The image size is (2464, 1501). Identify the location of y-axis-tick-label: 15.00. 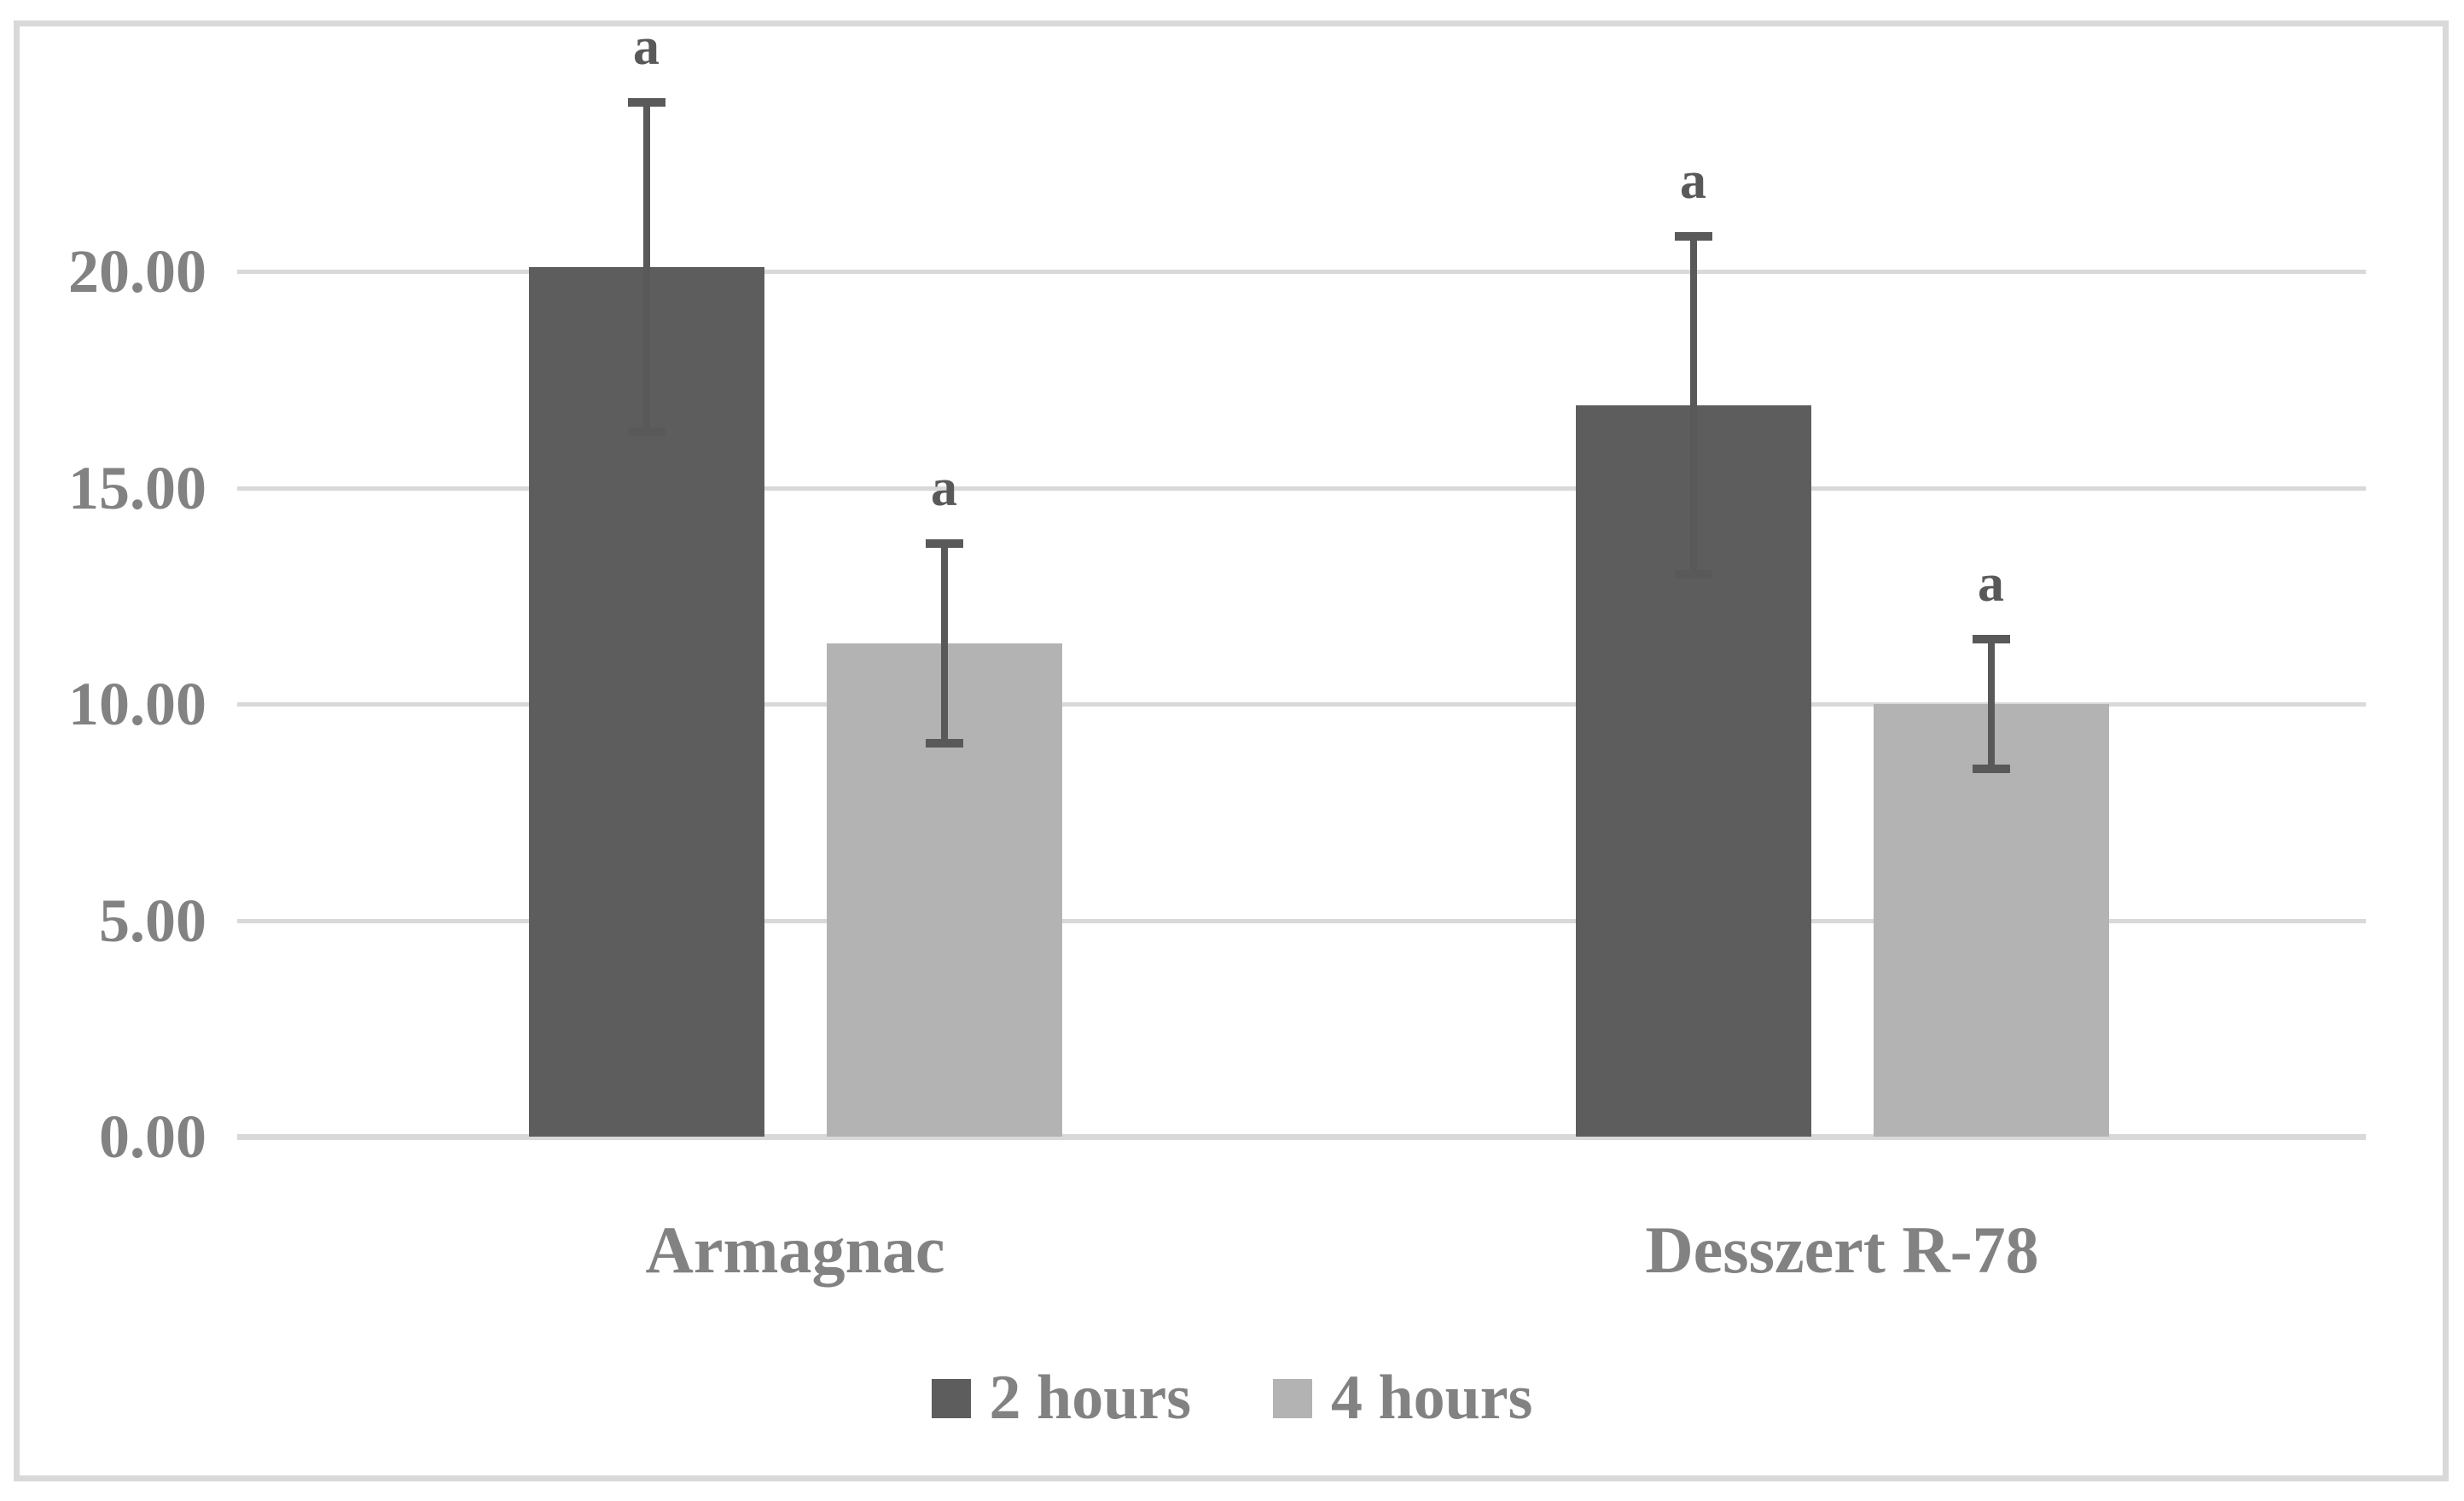
(137, 487).